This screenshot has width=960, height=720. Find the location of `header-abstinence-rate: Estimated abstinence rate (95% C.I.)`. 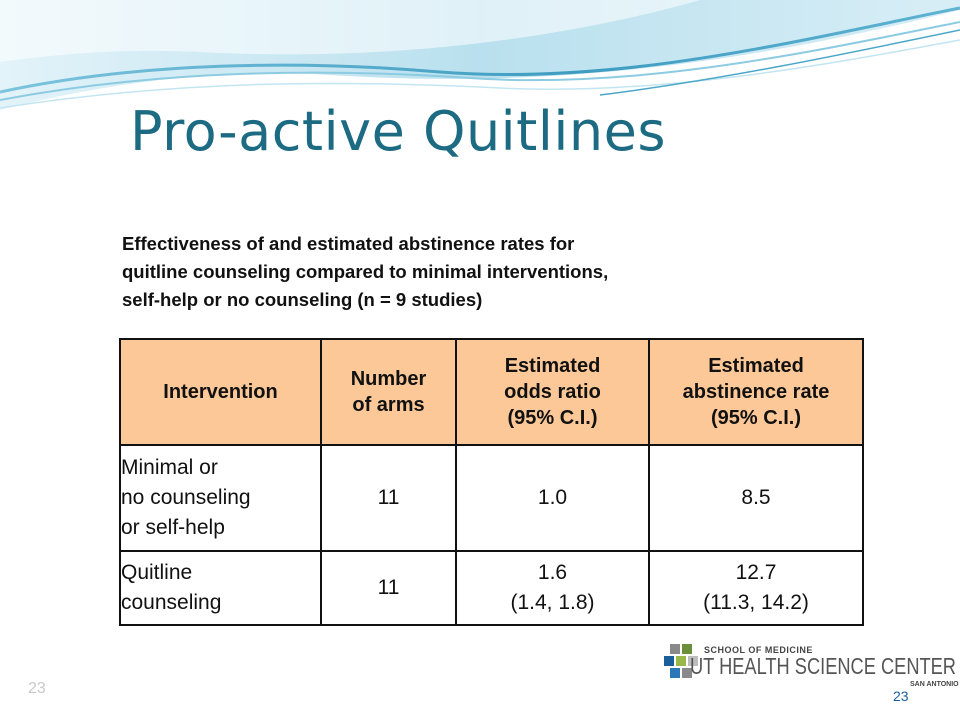

header-abstinence-rate: Estimated abstinence rate (95% C.I.) is located at coordinates (756, 392).